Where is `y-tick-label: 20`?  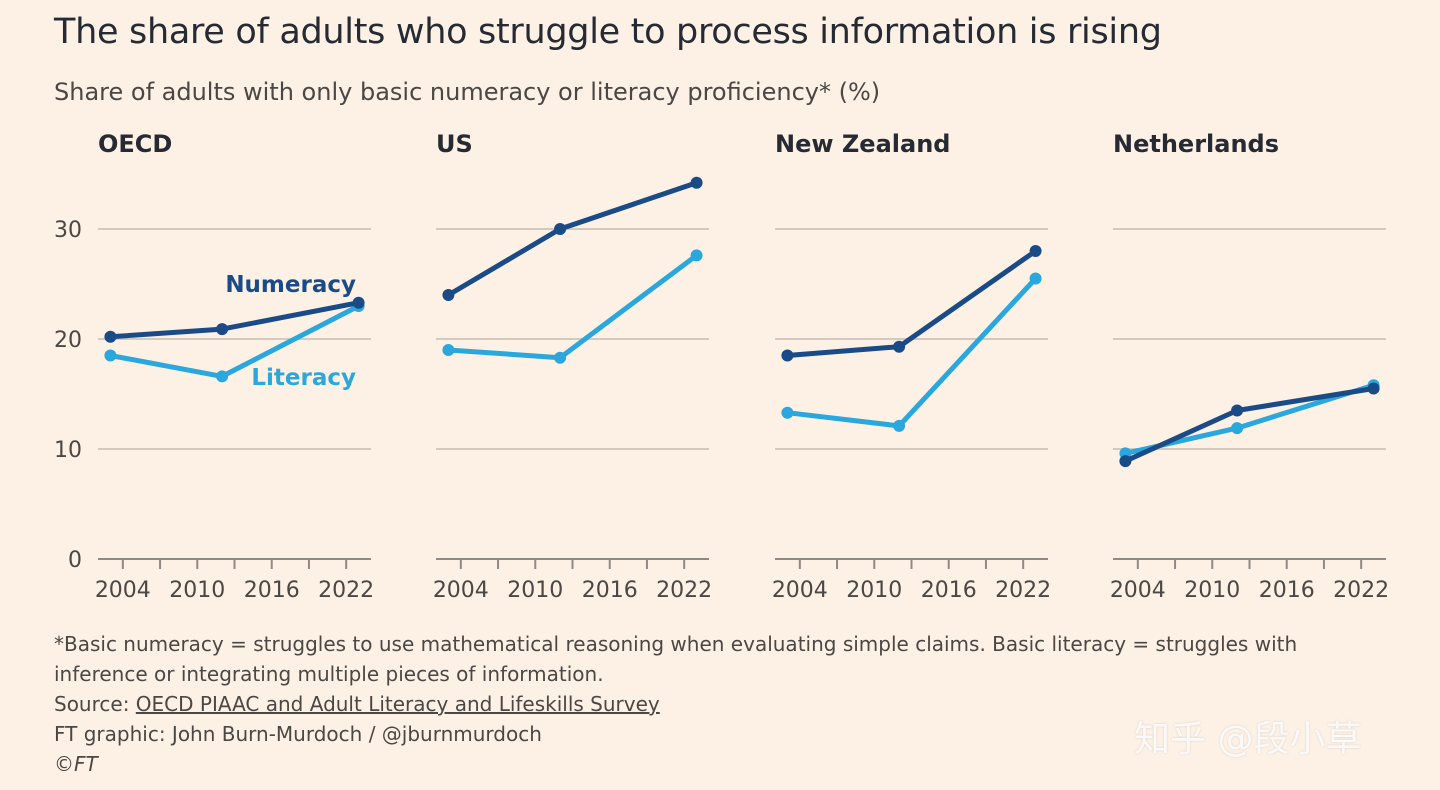
y-tick-label: 20 is located at coordinates (68, 340).